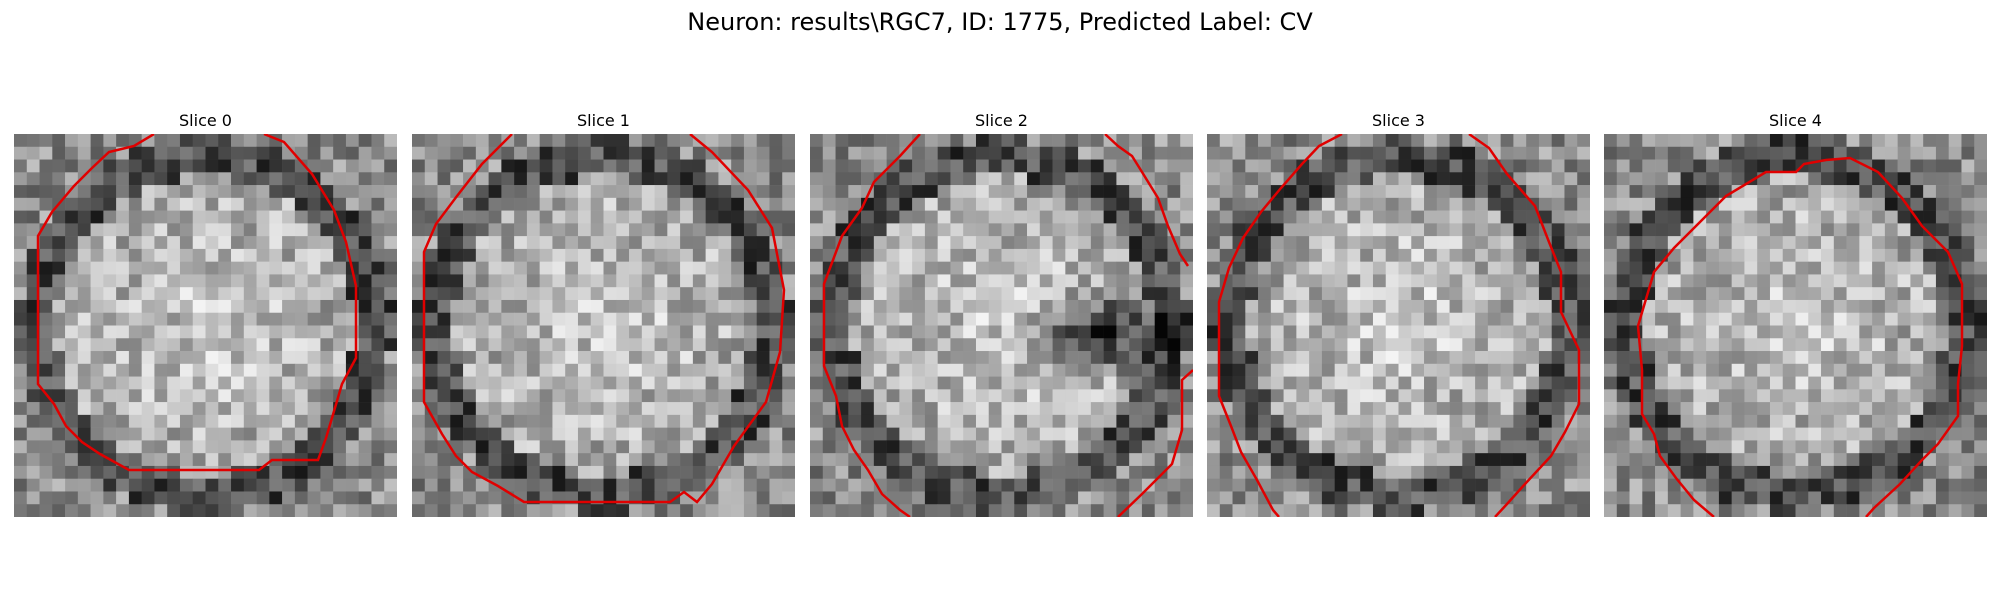 The height and width of the screenshot is (600, 2000). I want to click on slice-title-2: Slice 2, so click(1001, 120).